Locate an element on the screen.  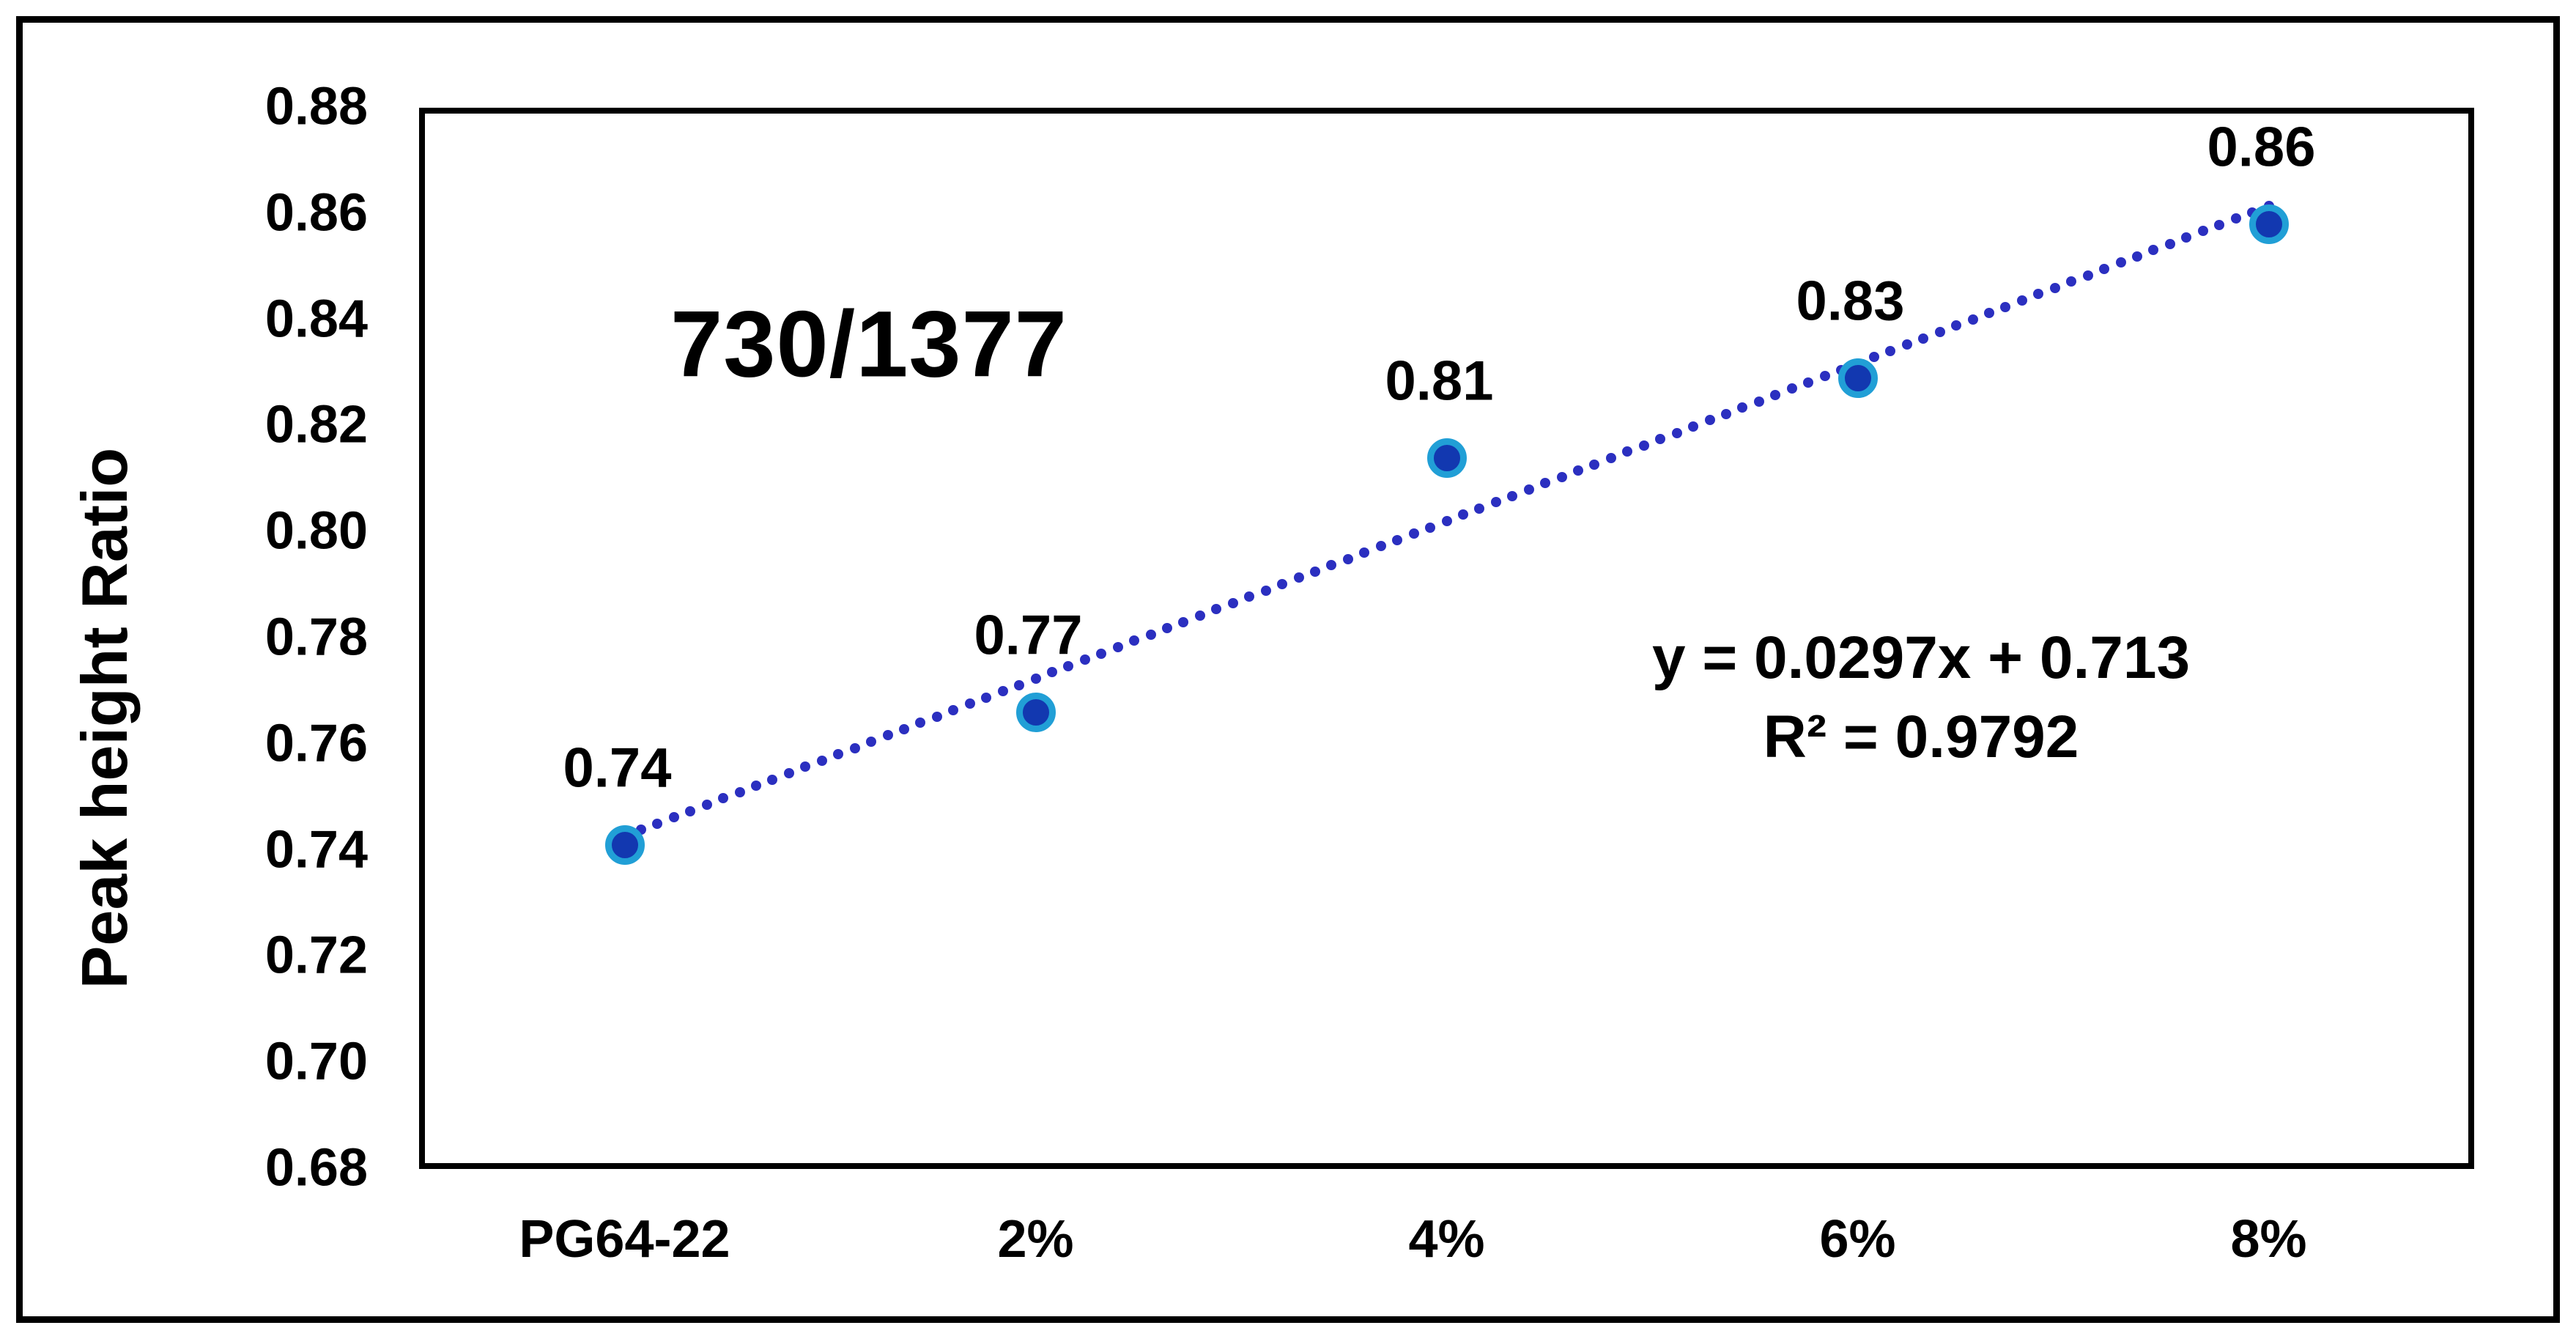
y-tick-label: 0.78 is located at coordinates (316, 637).